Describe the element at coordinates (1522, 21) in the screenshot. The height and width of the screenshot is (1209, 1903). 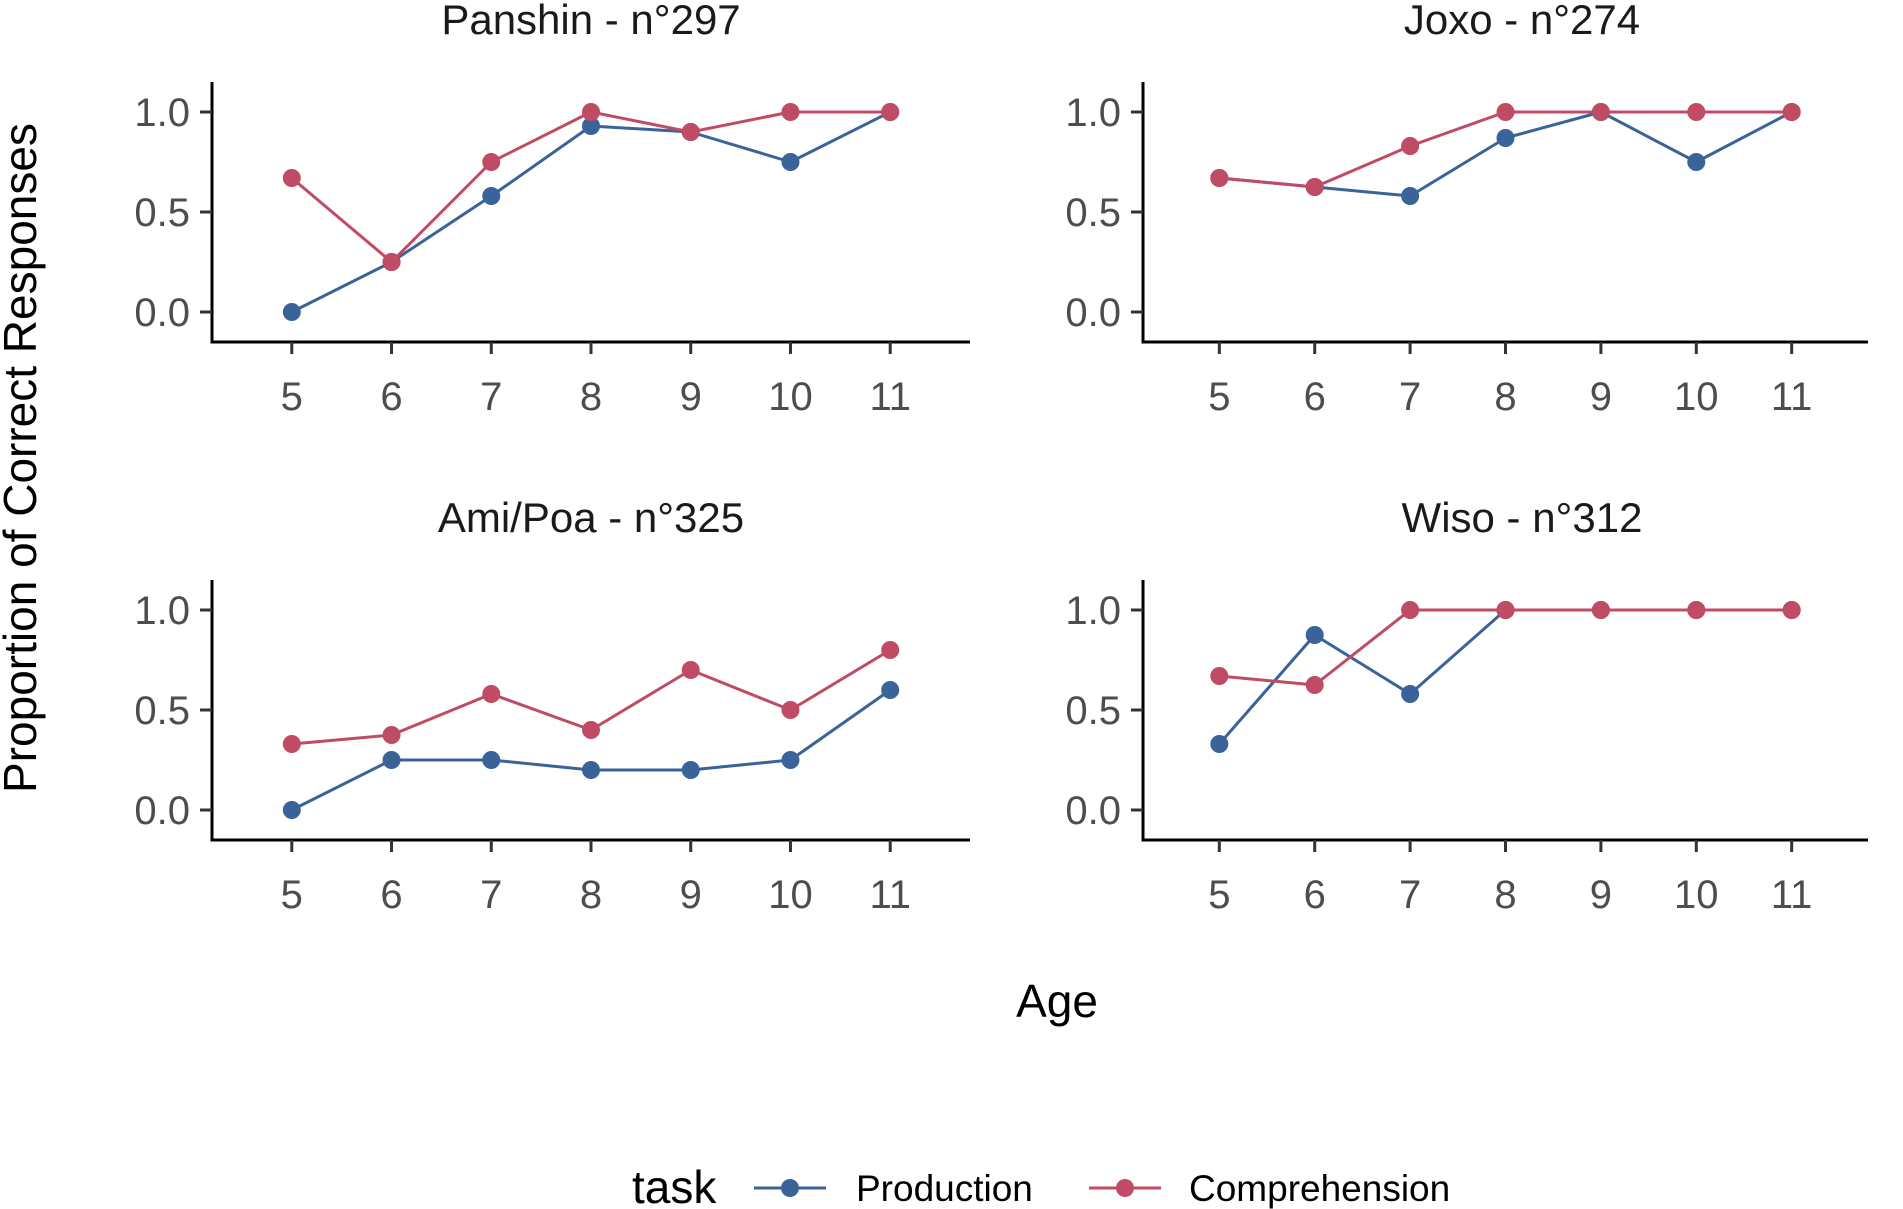
I see `panel-title: Joxo - n°274` at that location.